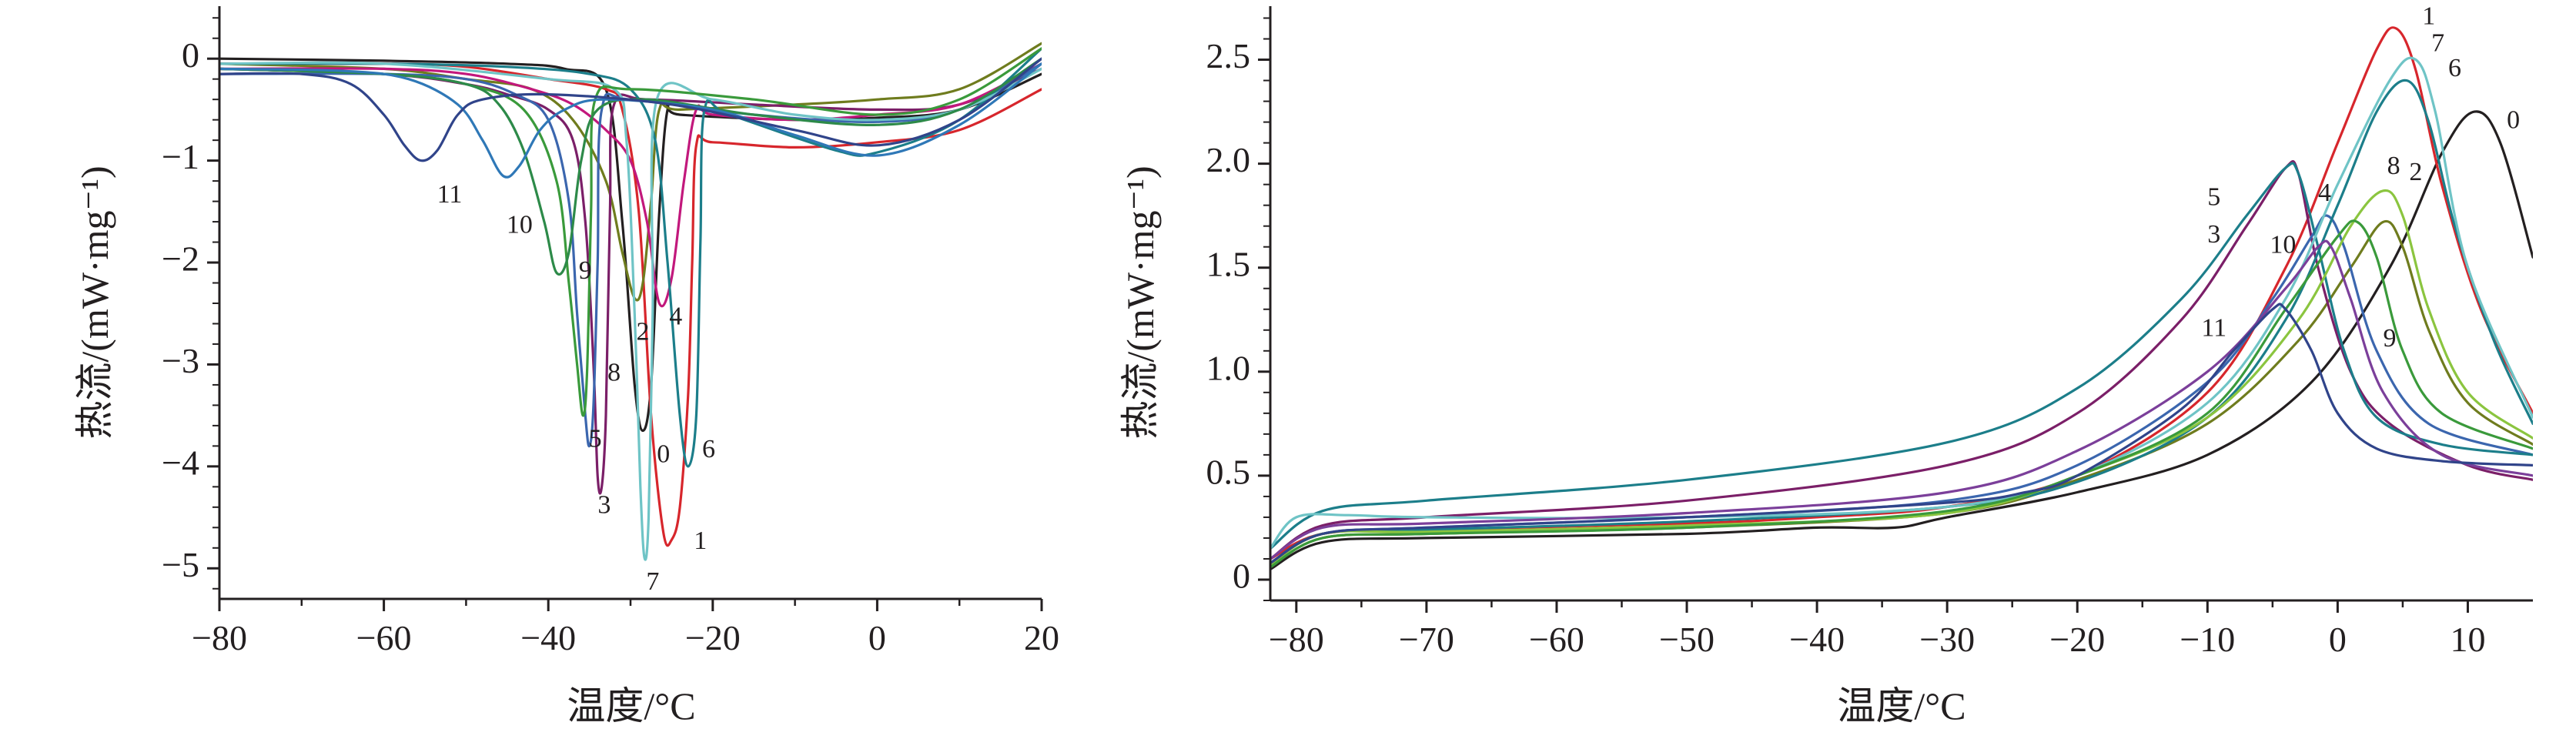  What do you see at coordinates (1901, 705) in the screenshot?
I see `right-chart-x-axis-title: 温度/°C` at bounding box center [1901, 705].